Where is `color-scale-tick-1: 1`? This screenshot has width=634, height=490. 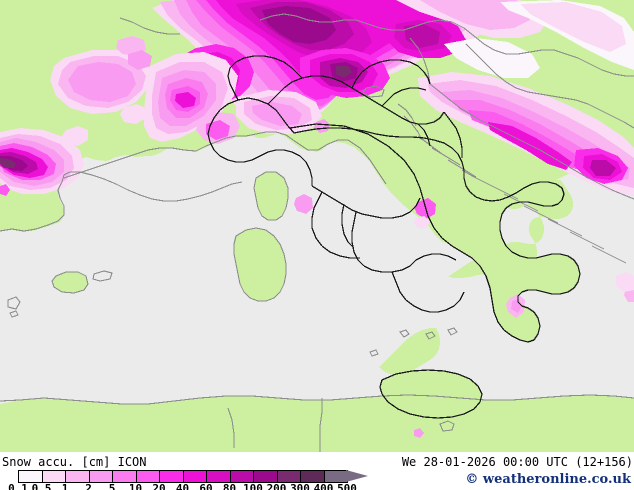 color-scale-tick-1: 1 is located at coordinates (65, 486).